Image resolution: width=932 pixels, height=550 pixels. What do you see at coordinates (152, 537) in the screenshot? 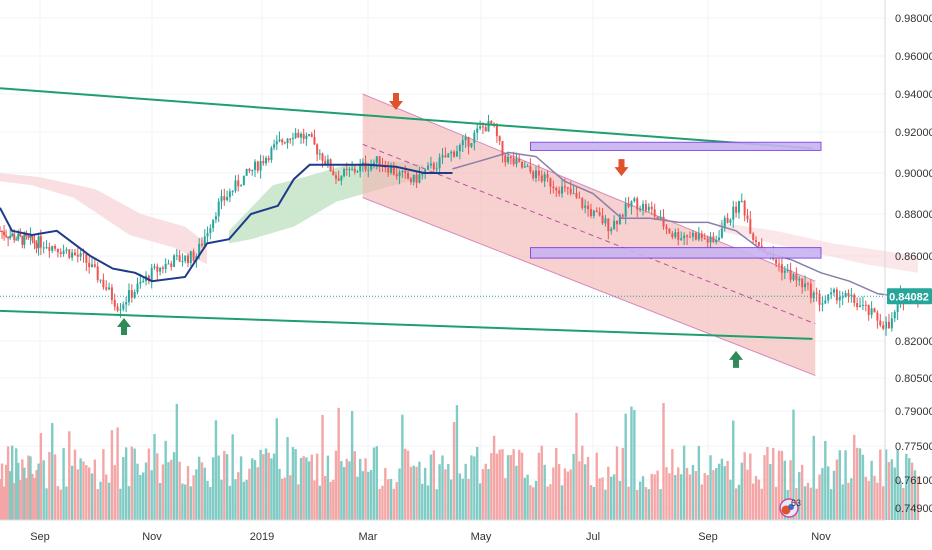
I see `time-tick-label: Nov` at bounding box center [152, 537].